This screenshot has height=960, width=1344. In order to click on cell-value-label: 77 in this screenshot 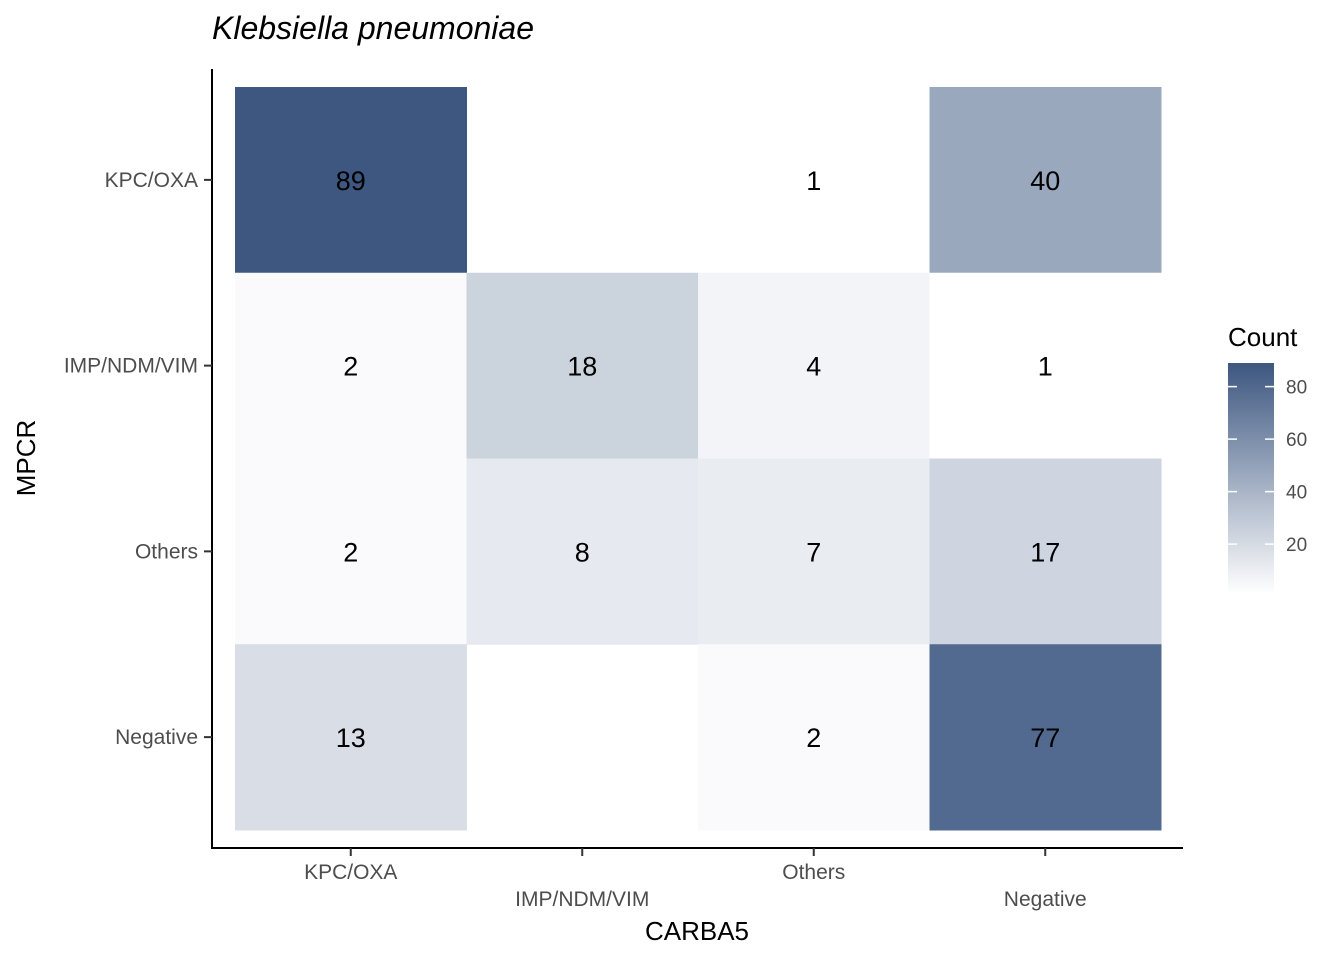, I will do `click(1045, 738)`.